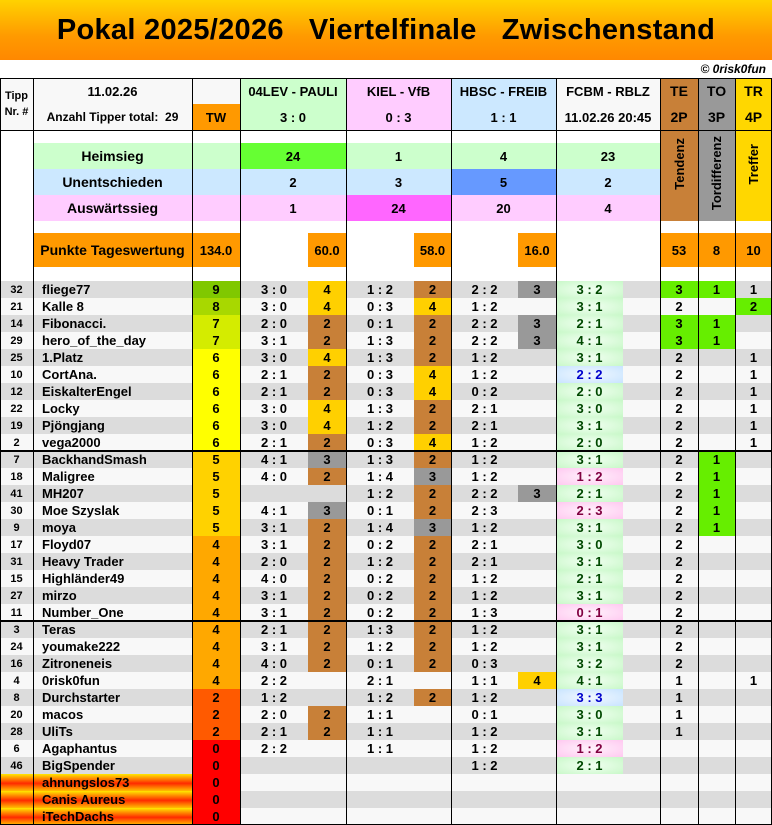 The image size is (772, 825). I want to click on tr-label: TR, so click(753, 91).